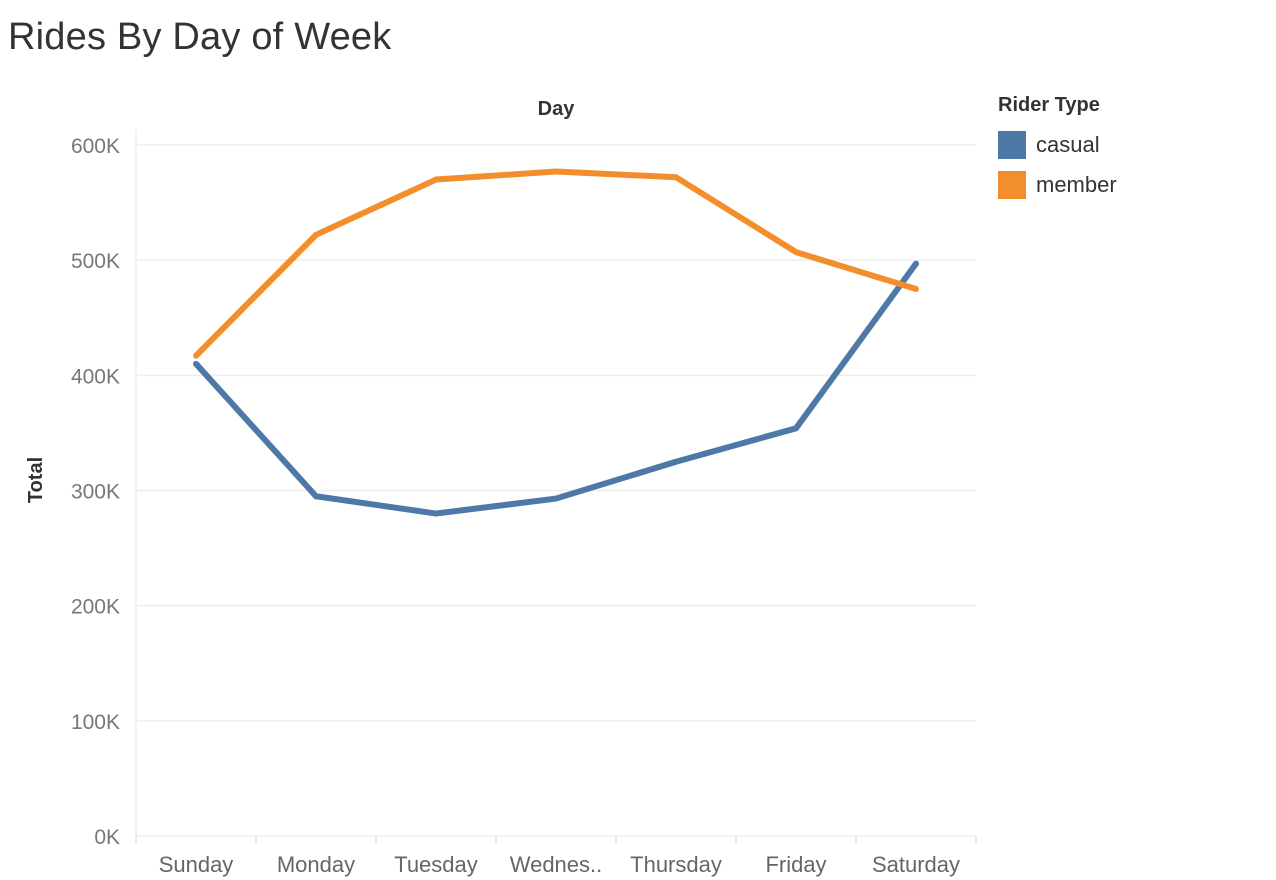  Describe the element at coordinates (557, 109) in the screenshot. I see `x-axis-label: Day` at that location.